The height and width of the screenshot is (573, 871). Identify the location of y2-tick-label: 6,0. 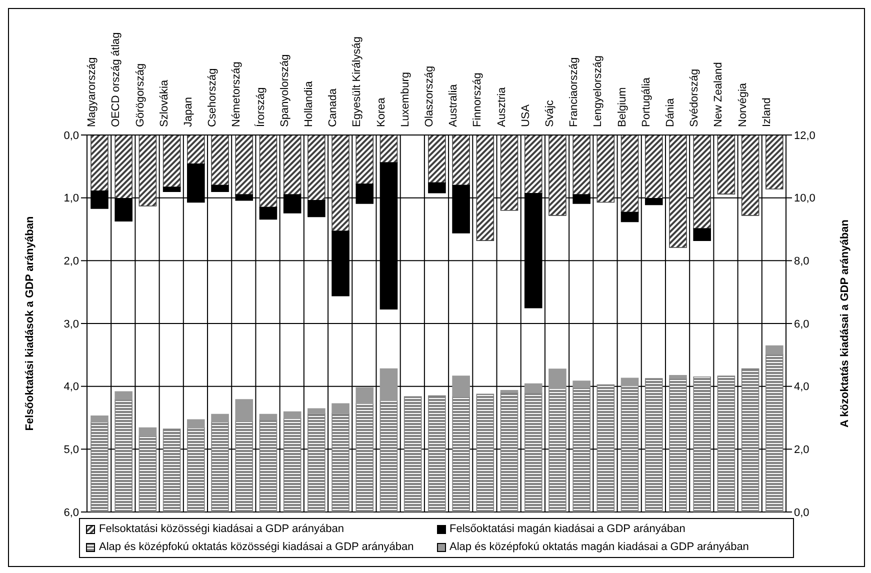
(802, 324).